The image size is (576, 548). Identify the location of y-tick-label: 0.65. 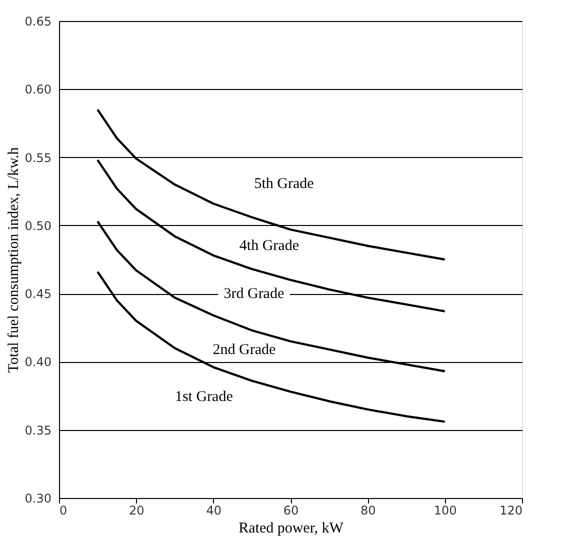
(38, 21).